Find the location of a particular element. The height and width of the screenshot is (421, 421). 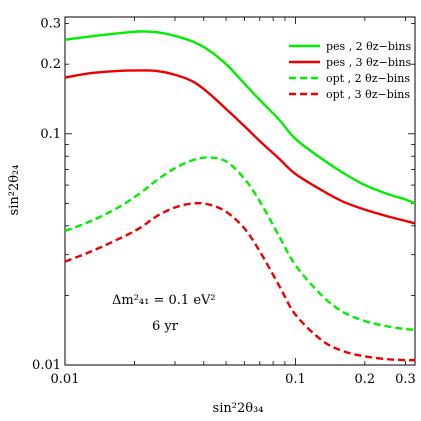

y-tick-label: 0.2 is located at coordinates (50, 64).